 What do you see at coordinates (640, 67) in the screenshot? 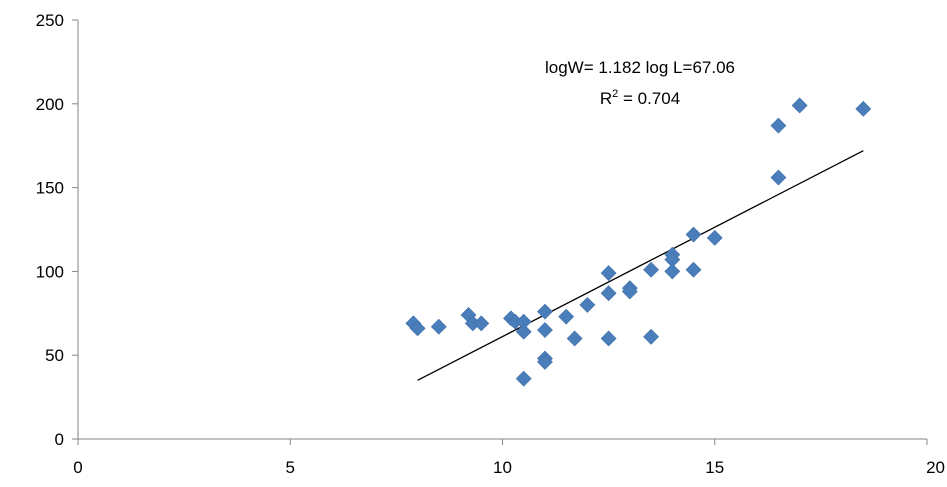
I see `trendline-equation: logW= 1.182 log L=67.06` at bounding box center [640, 67].